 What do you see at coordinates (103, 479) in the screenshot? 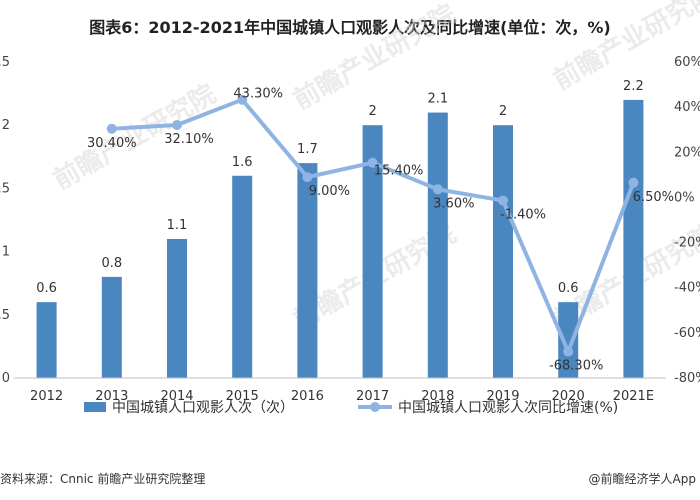
I see `source-note: 资料来源：Cnnic 前瞻产业研究院整理` at bounding box center [103, 479].